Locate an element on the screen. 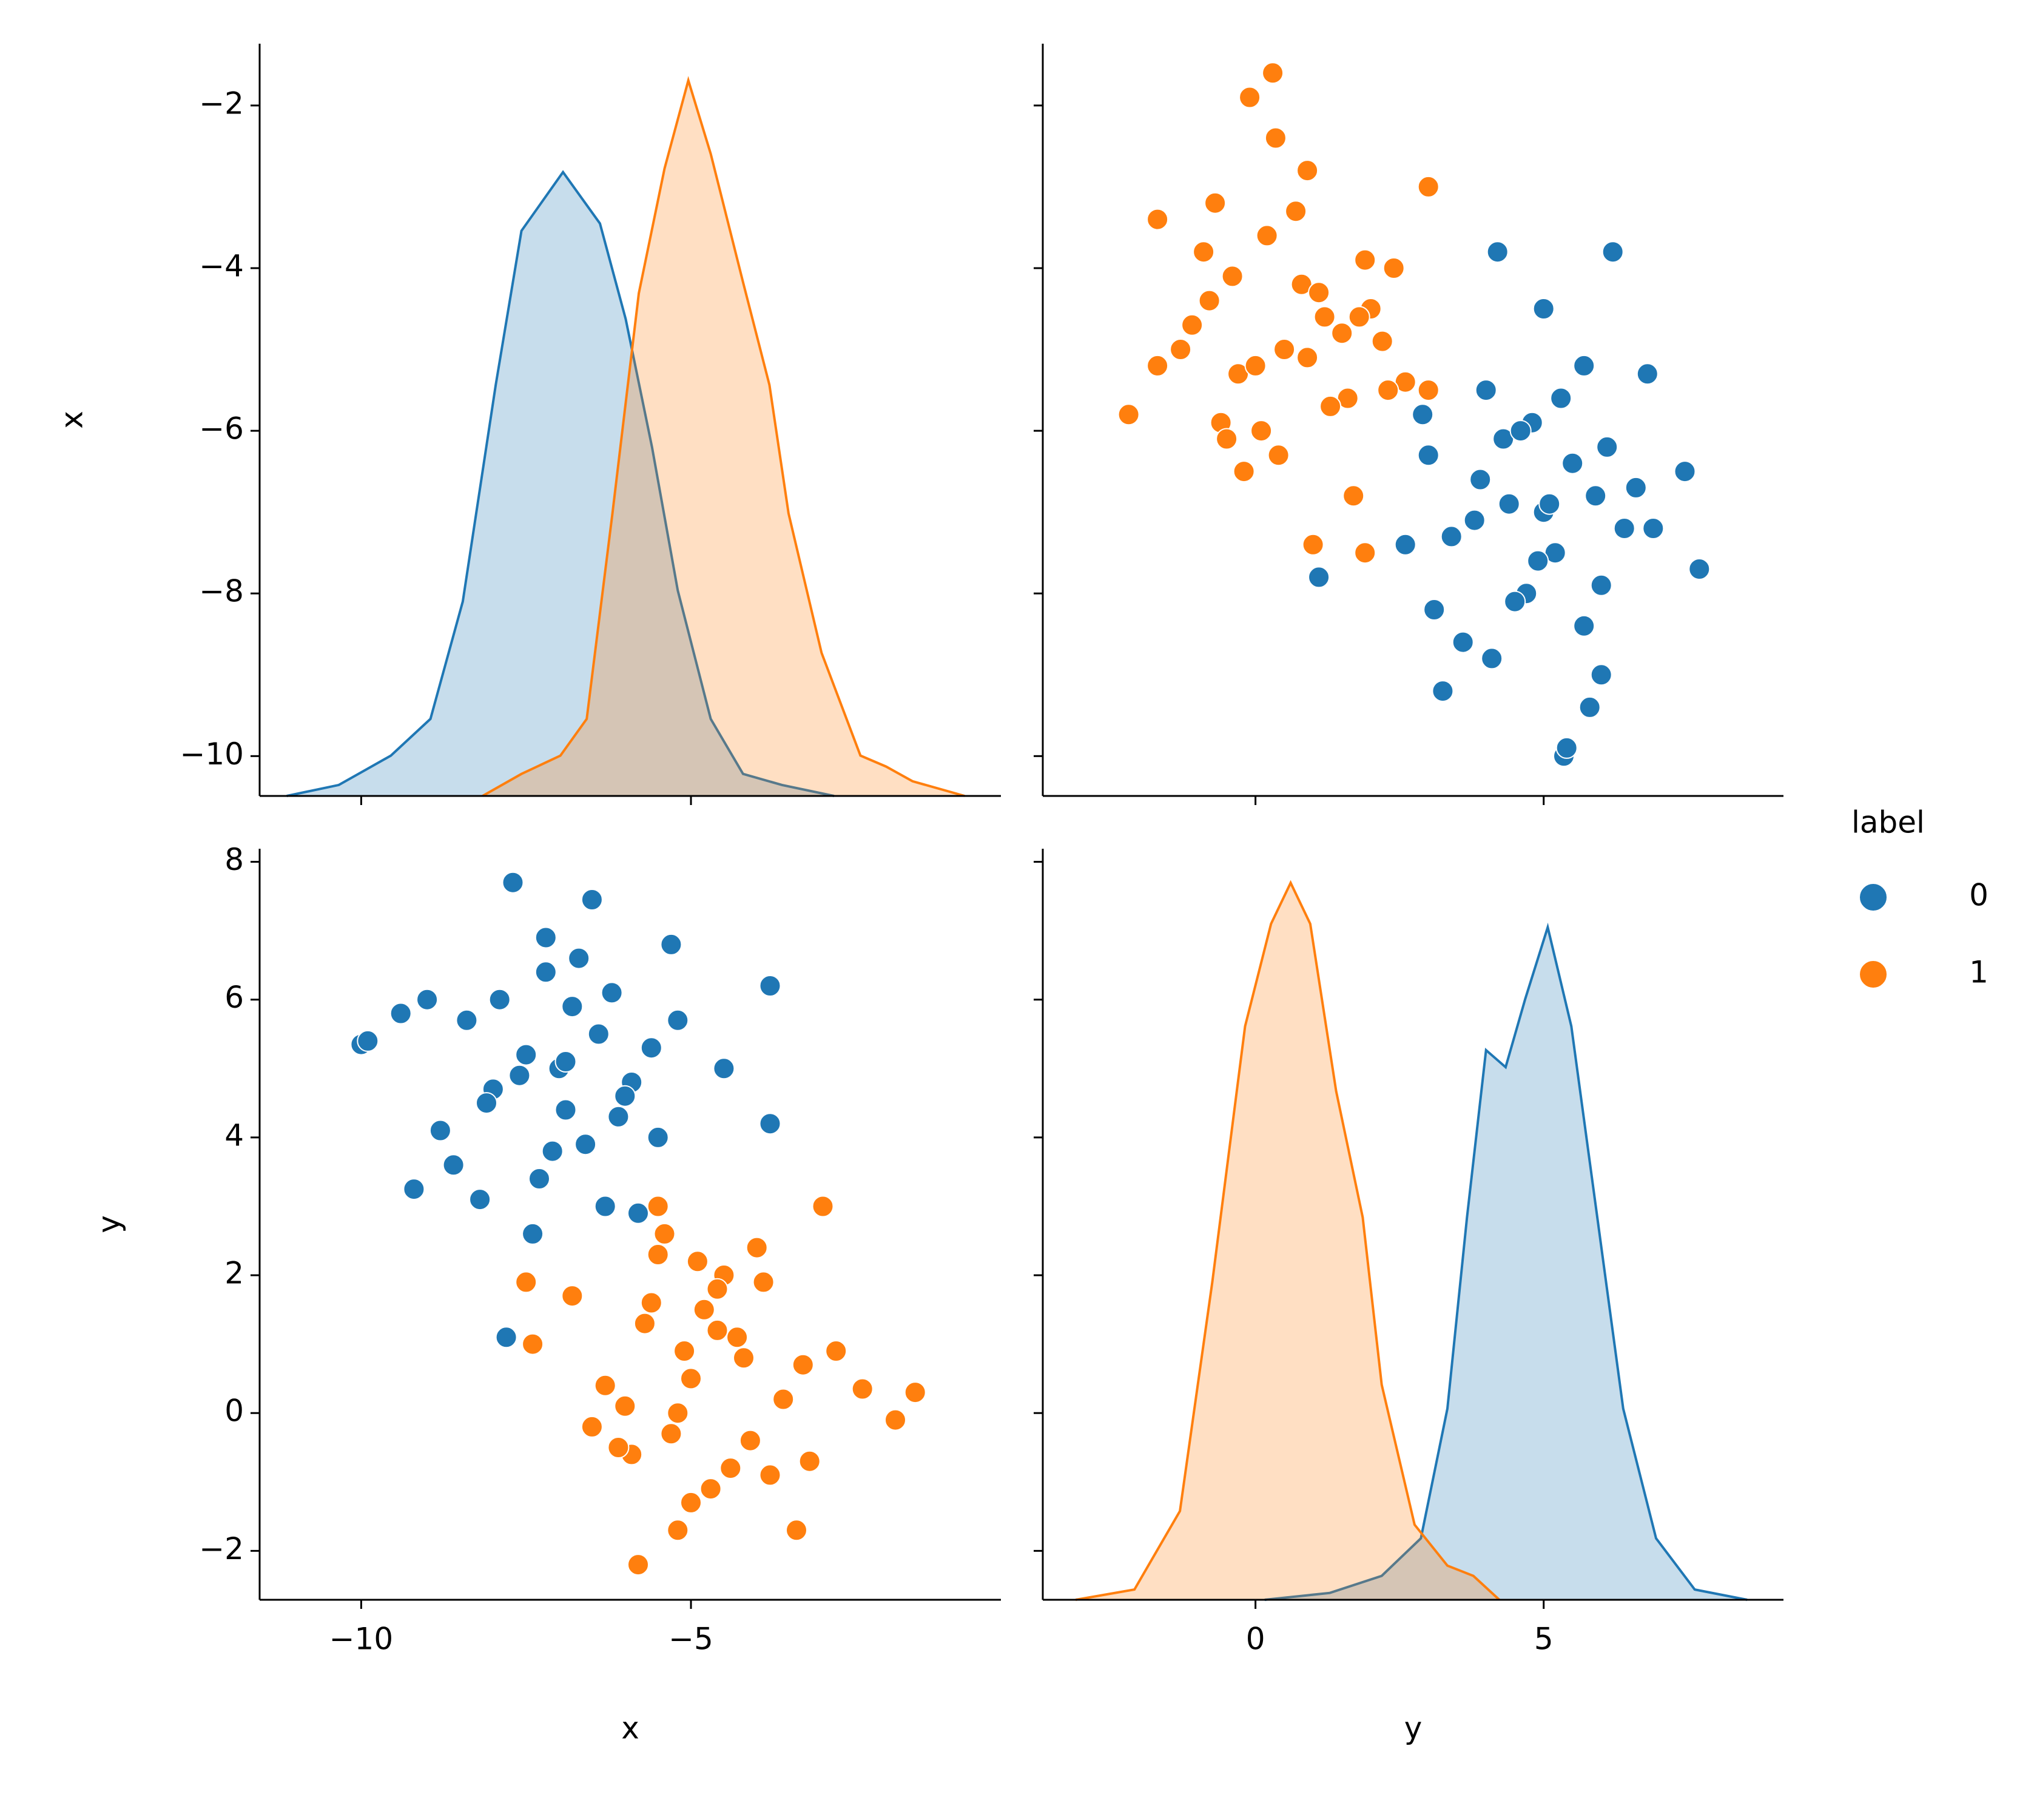 The height and width of the screenshot is (1820, 2034). x-tick-label: 5 is located at coordinates (1544, 1639).